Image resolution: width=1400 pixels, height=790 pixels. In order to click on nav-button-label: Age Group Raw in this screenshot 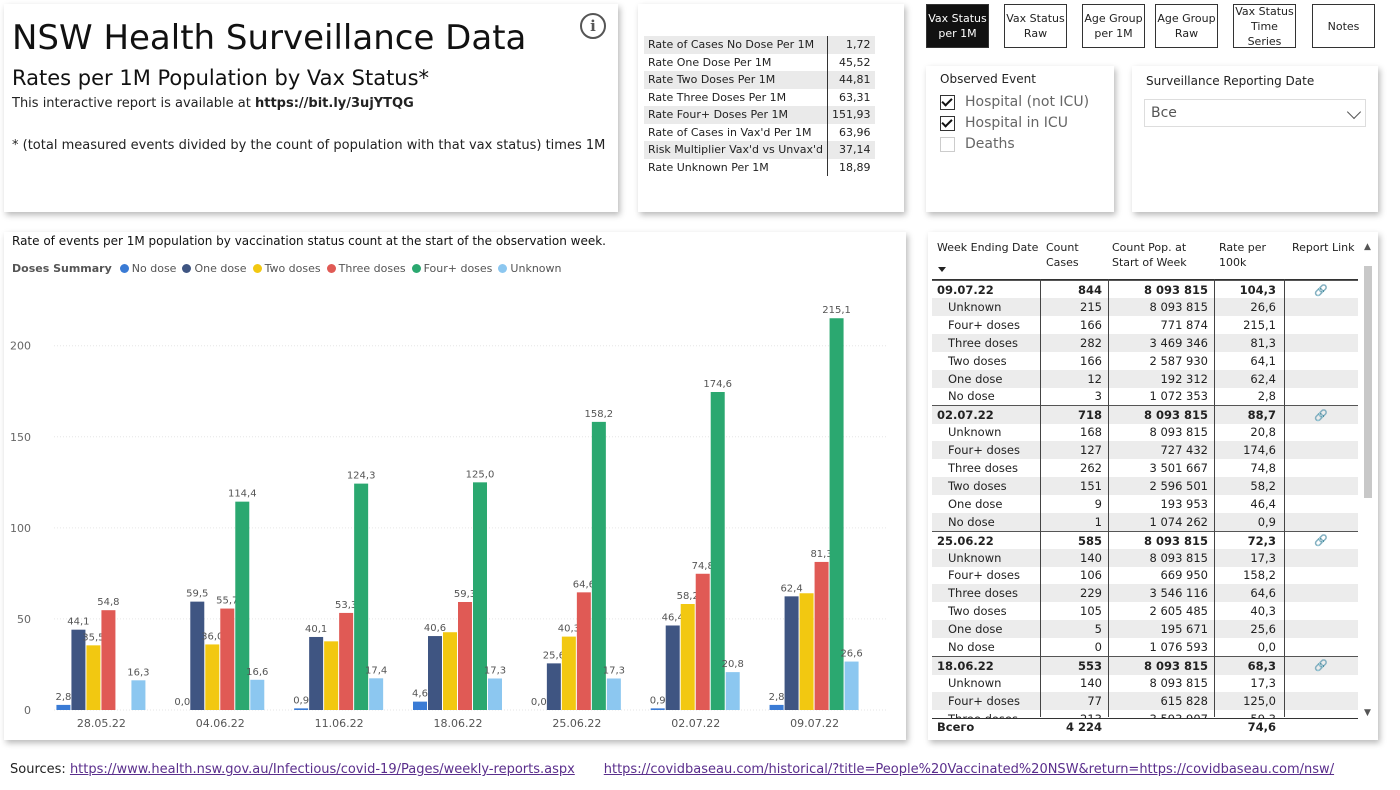, I will do `click(1186, 26)`.